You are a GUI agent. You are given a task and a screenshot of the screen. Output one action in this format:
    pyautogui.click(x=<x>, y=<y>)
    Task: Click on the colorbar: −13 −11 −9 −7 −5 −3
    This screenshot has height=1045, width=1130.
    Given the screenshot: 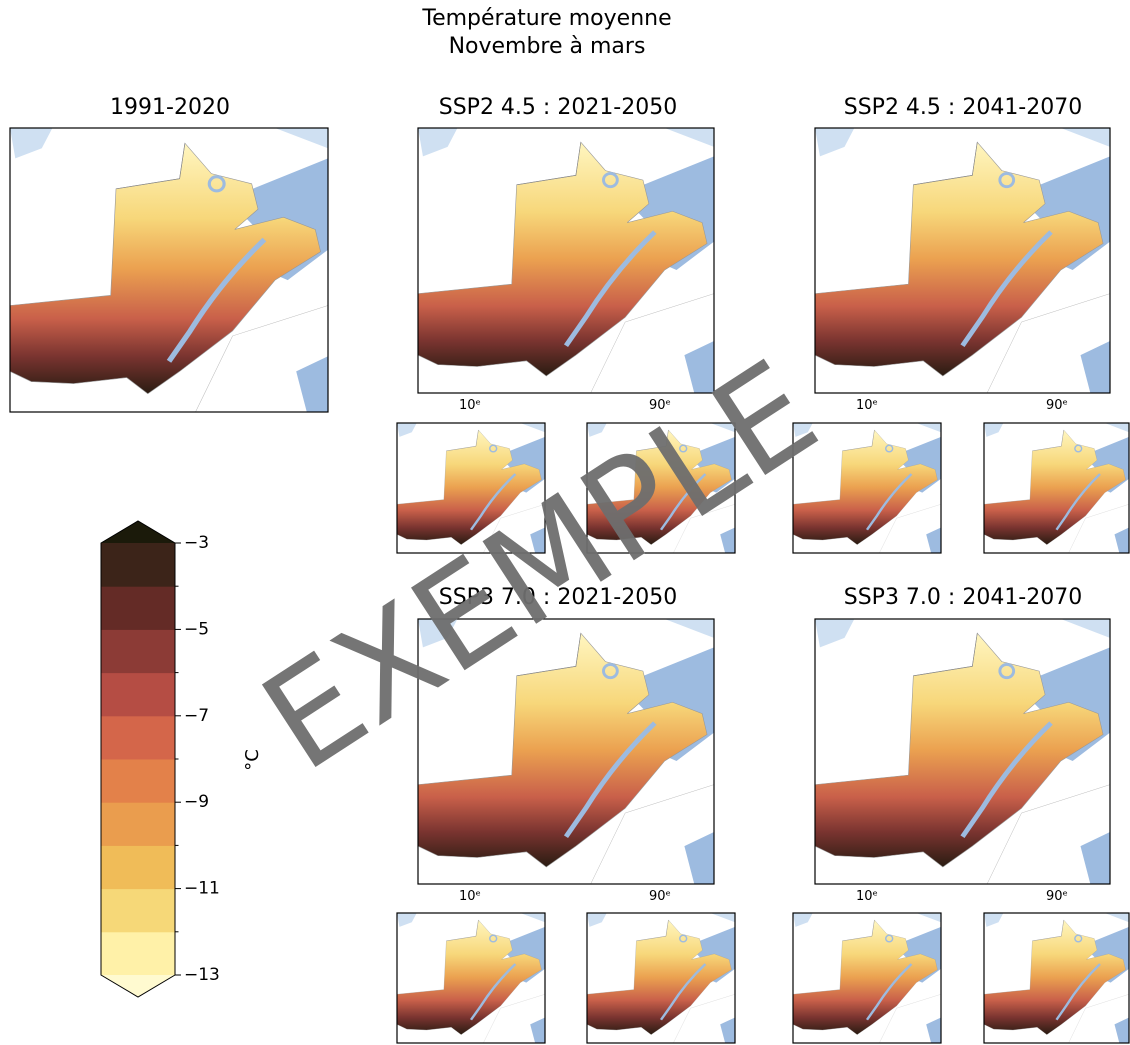 What is the action you would take?
    pyautogui.click(x=160, y=759)
    